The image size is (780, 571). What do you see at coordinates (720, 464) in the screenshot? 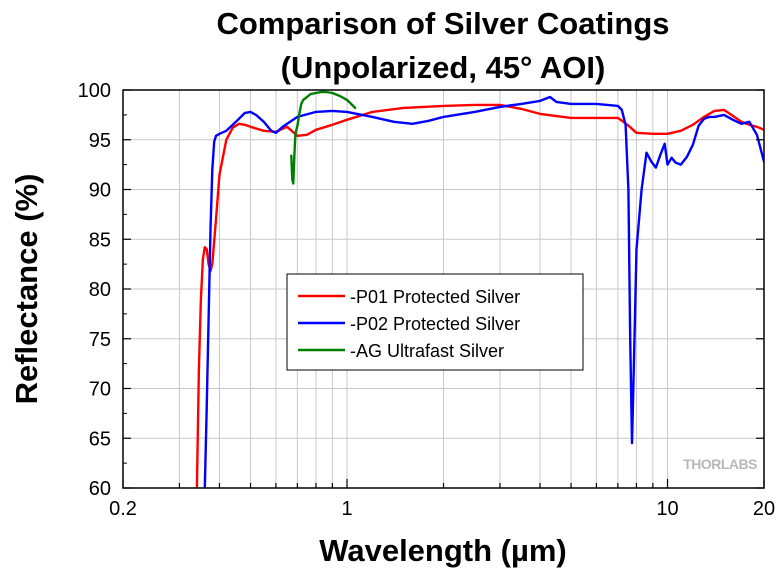
I see `thorlabs-watermark: THORLABS` at bounding box center [720, 464].